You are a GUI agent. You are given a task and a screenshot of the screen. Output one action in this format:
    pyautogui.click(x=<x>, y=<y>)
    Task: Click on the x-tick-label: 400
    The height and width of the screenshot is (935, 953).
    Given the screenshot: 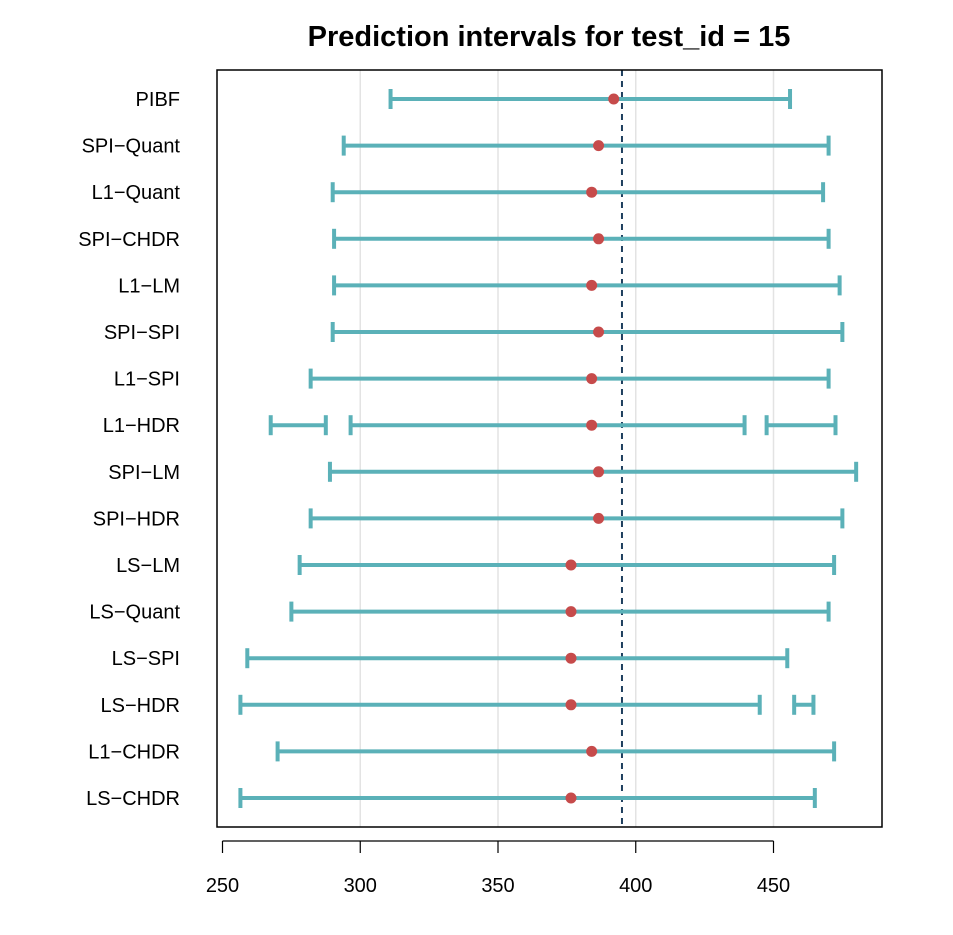 What is the action you would take?
    pyautogui.click(x=635, y=886)
    